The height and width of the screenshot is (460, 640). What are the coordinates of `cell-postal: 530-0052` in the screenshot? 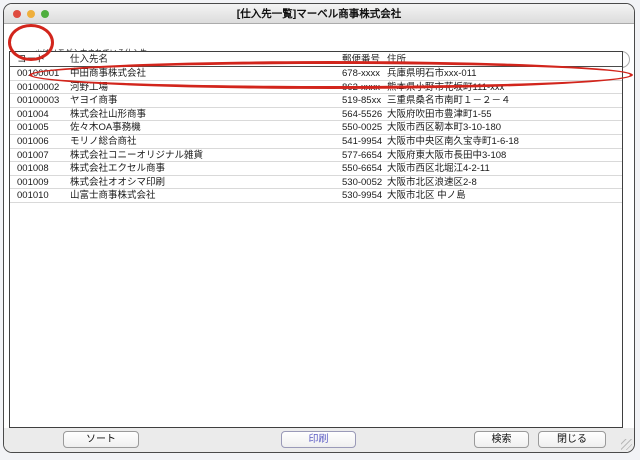 It's located at (362, 182).